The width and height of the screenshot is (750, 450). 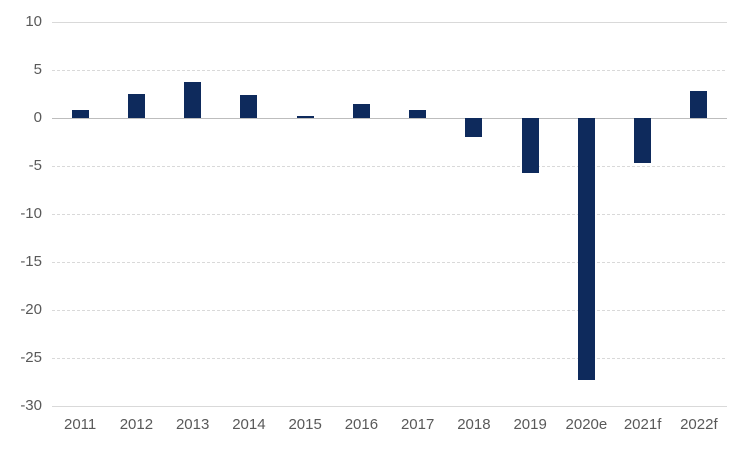 What do you see at coordinates (249, 106) in the screenshot?
I see `bar-2014` at bounding box center [249, 106].